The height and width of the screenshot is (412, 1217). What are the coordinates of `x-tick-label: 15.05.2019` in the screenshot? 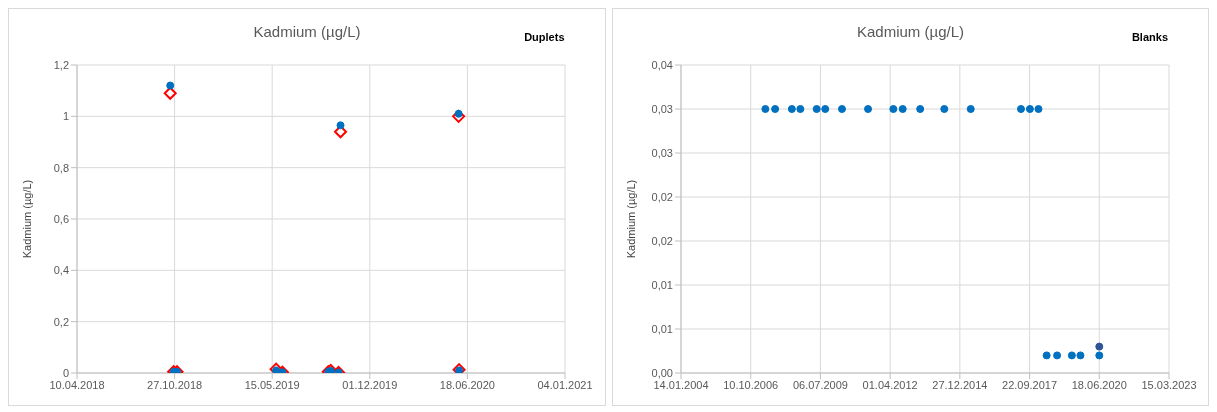 It's located at (272, 384).